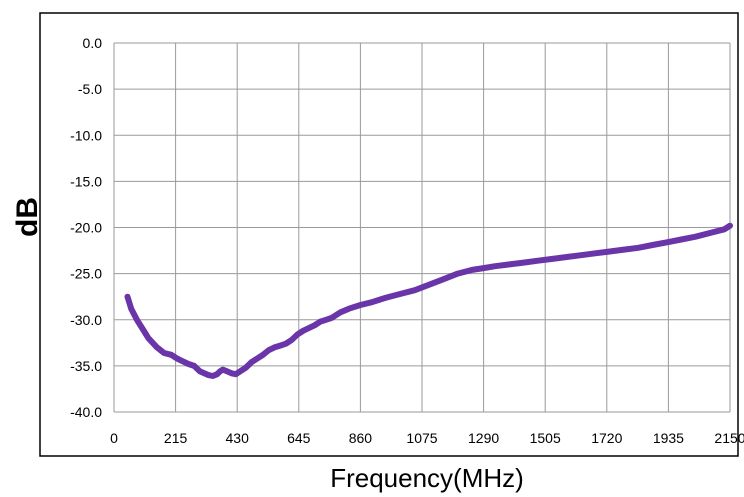  What do you see at coordinates (427, 478) in the screenshot?
I see `x-axis-title: Frequency(MHz)` at bounding box center [427, 478].